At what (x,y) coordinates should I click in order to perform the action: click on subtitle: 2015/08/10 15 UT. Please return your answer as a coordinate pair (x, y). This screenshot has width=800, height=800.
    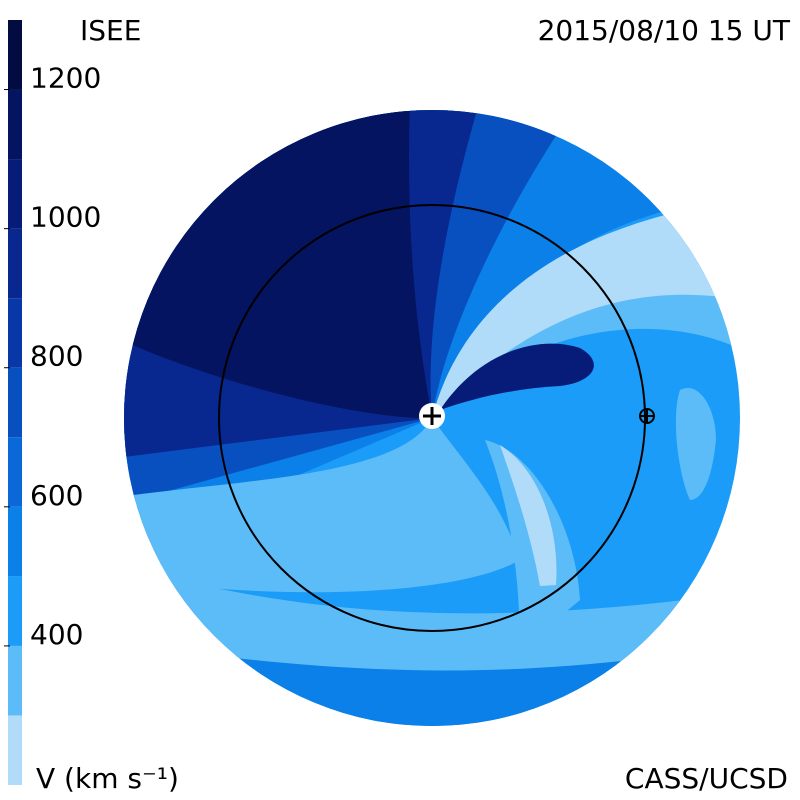
    Looking at the image, I should click on (664, 30).